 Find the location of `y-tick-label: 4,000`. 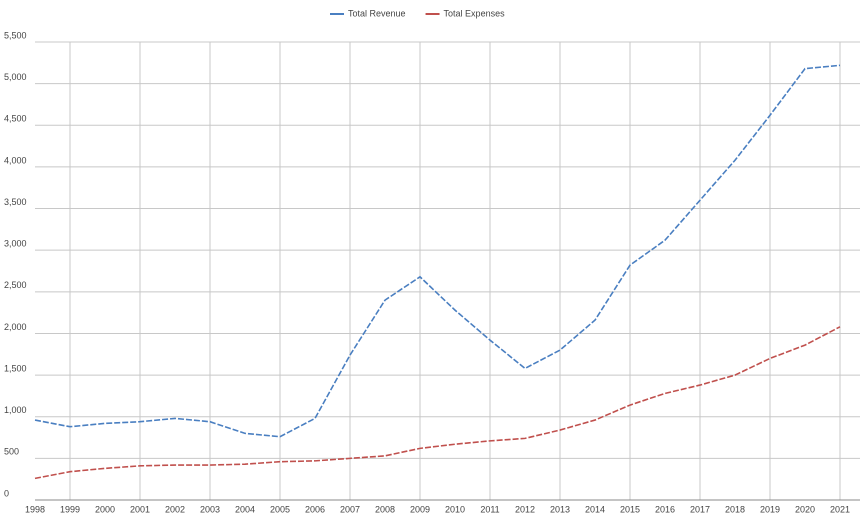

y-tick-label: 4,000 is located at coordinates (15, 160).